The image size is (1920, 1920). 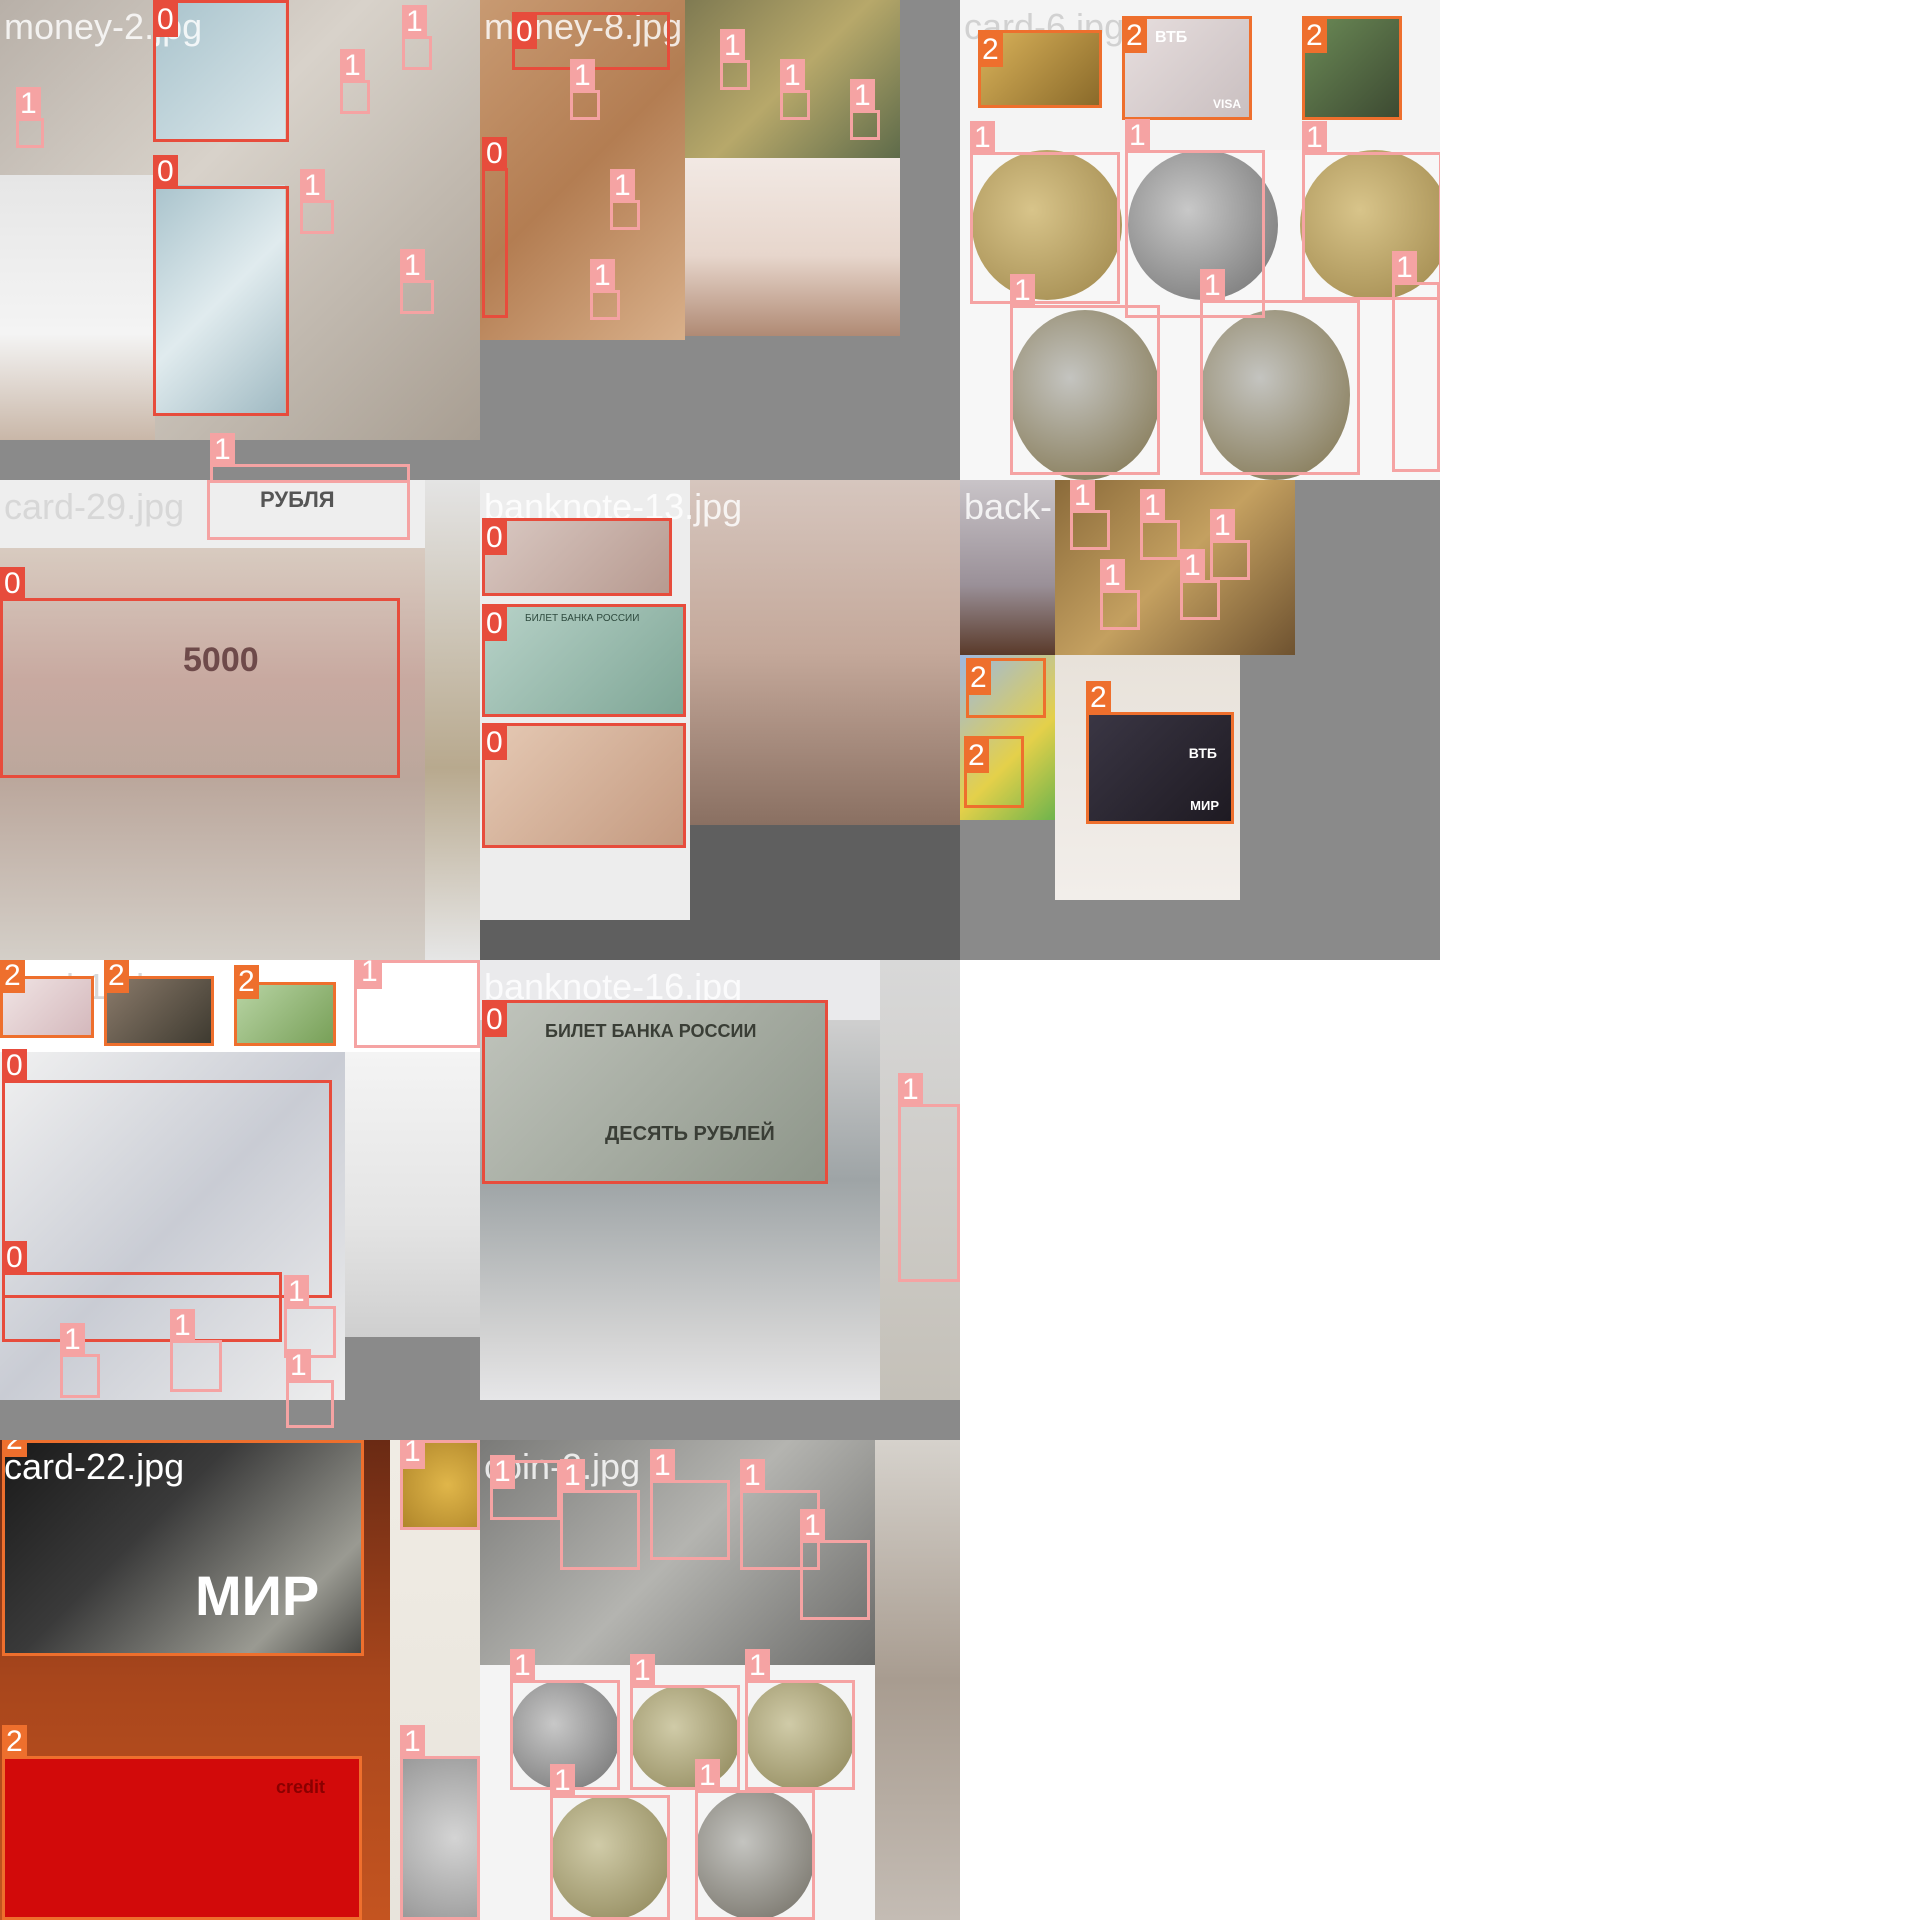 What do you see at coordinates (917, 1680) in the screenshot?
I see `photo-wood` at bounding box center [917, 1680].